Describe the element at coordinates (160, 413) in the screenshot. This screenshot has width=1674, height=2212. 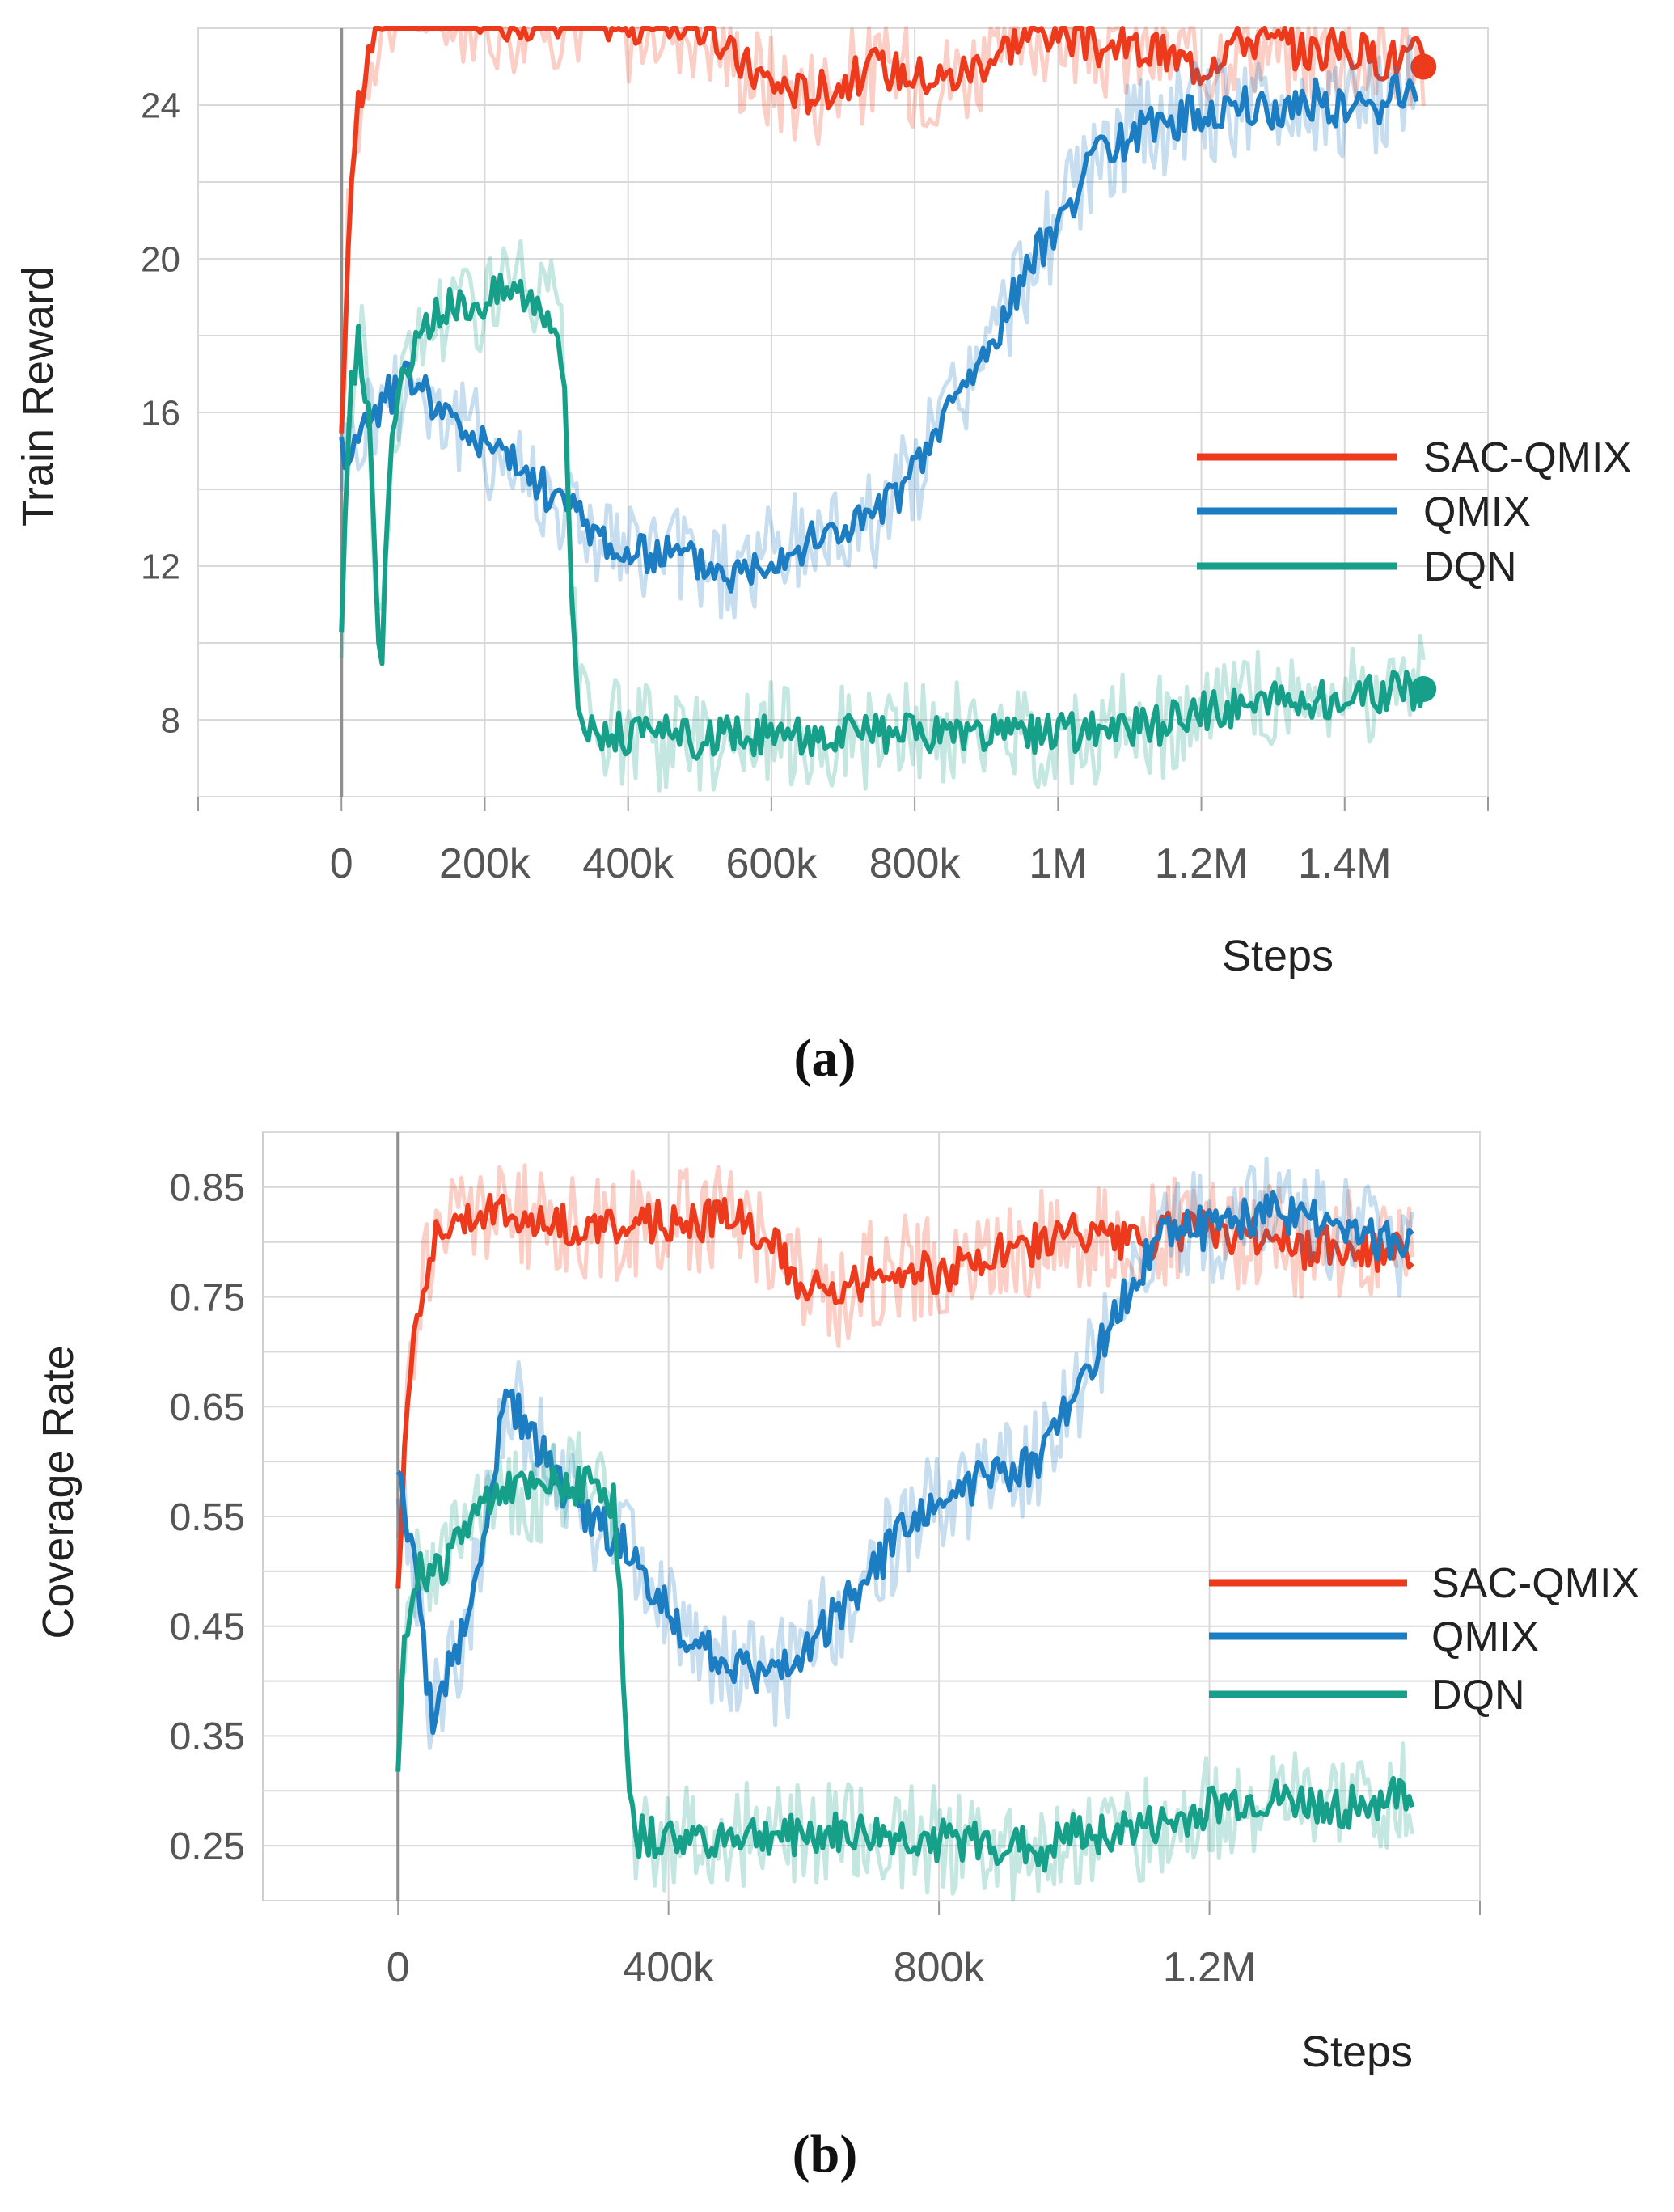
I see `y-tick-label: 16` at that location.